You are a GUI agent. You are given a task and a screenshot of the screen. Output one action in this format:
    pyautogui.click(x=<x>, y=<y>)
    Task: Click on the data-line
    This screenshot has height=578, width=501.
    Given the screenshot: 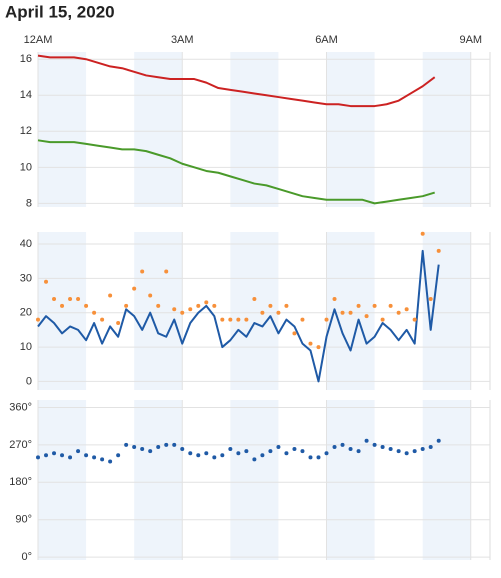 What is the action you would take?
    pyautogui.click(x=236, y=172)
    